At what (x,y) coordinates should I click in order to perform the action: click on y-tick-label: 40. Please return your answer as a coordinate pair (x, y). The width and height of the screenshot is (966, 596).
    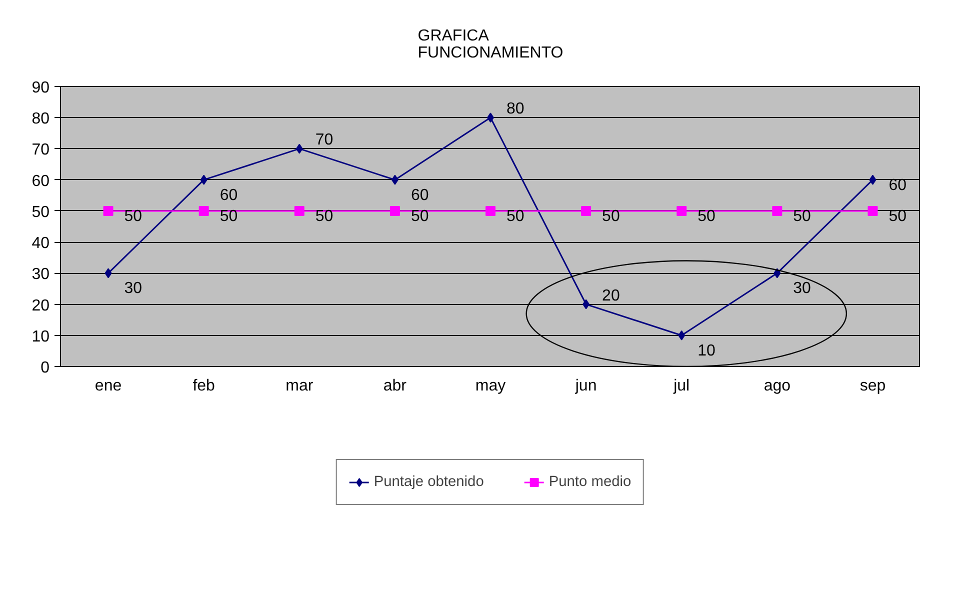
    Looking at the image, I should click on (41, 243).